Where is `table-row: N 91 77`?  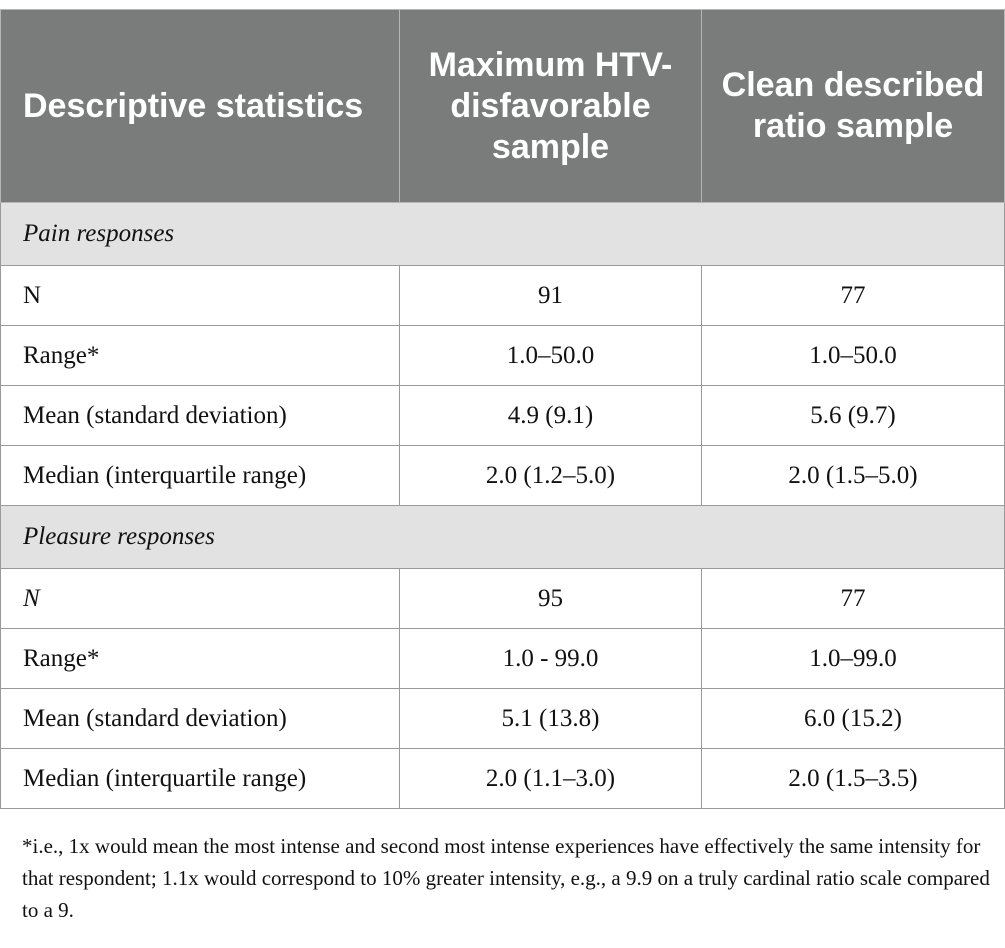 table-row: N 91 77 is located at coordinates (502, 295).